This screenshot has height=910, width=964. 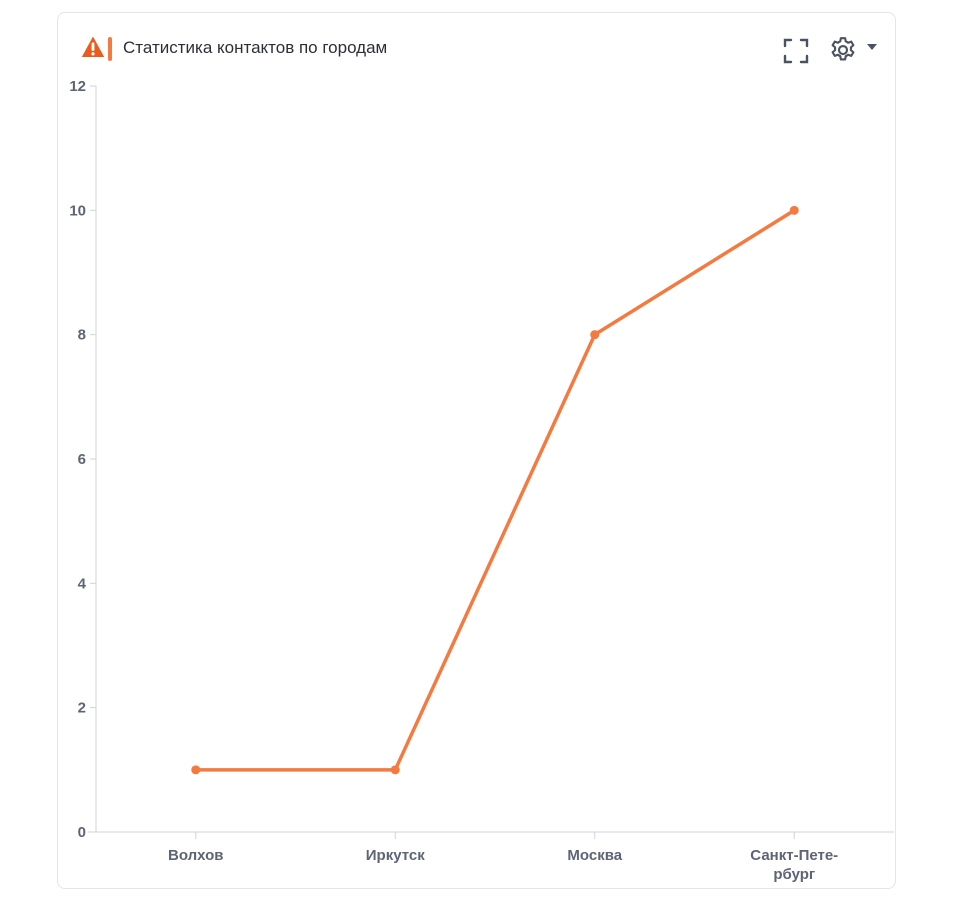 What do you see at coordinates (77, 86) in the screenshot?
I see `y-tick-label: 12` at bounding box center [77, 86].